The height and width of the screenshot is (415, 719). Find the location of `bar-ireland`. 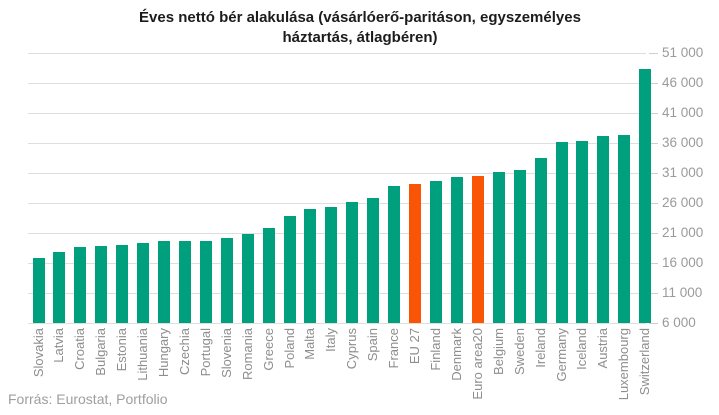

bar-ireland is located at coordinates (540, 240).